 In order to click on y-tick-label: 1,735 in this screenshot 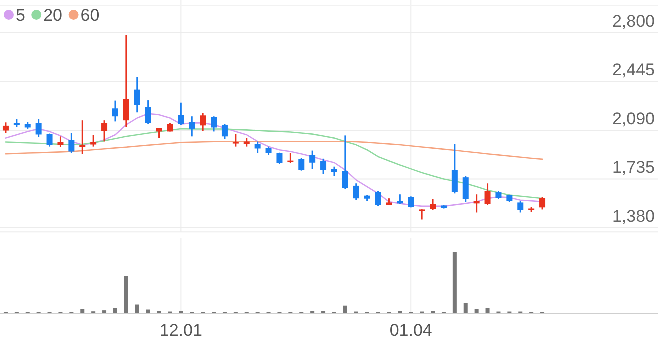, I will do `click(633, 168)`.